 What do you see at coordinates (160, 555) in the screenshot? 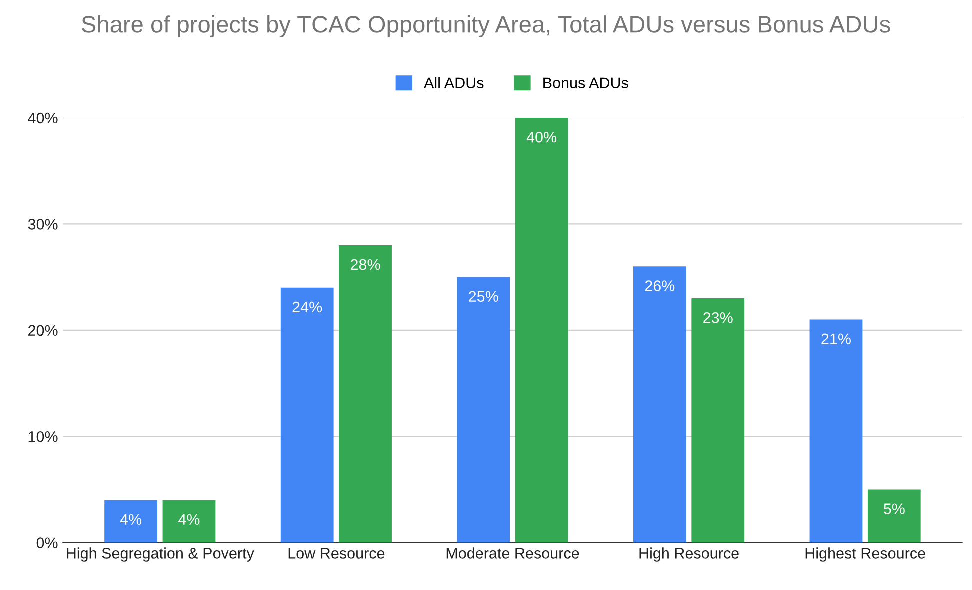
I see `x-tick-label: High Segregation & Poverty` at bounding box center [160, 555].